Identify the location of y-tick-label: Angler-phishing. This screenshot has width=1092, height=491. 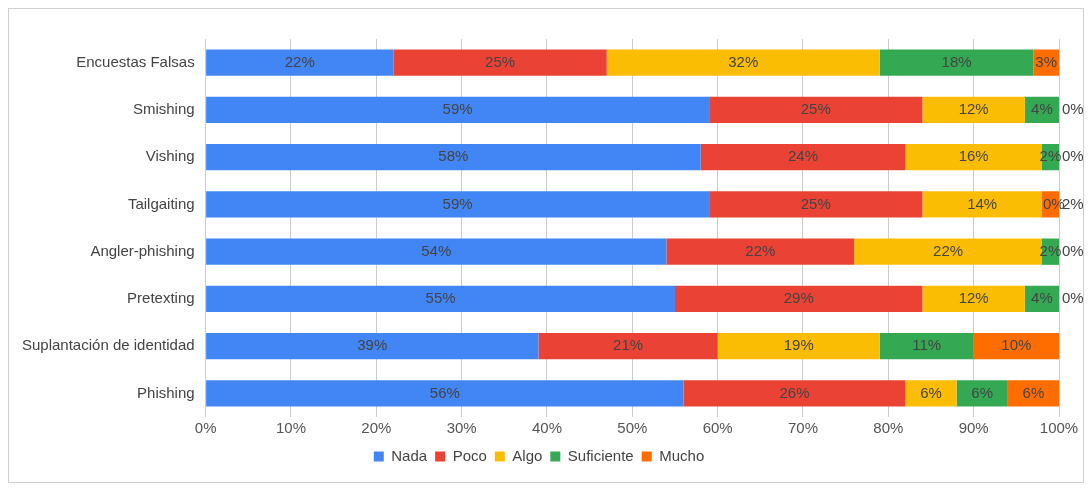
(142, 250).